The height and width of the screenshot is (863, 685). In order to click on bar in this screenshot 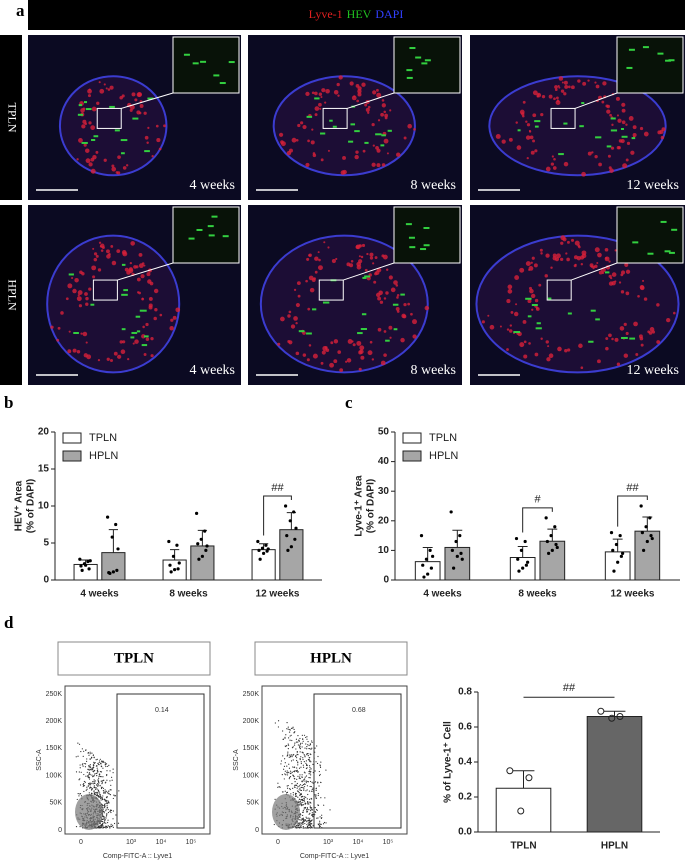, I will do `click(291, 555)`.